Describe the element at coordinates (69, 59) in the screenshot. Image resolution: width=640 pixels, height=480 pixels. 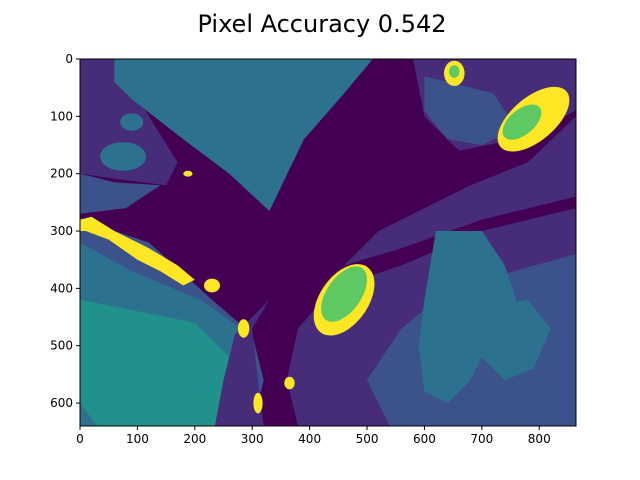
I see `y-tick-label: 0` at that location.